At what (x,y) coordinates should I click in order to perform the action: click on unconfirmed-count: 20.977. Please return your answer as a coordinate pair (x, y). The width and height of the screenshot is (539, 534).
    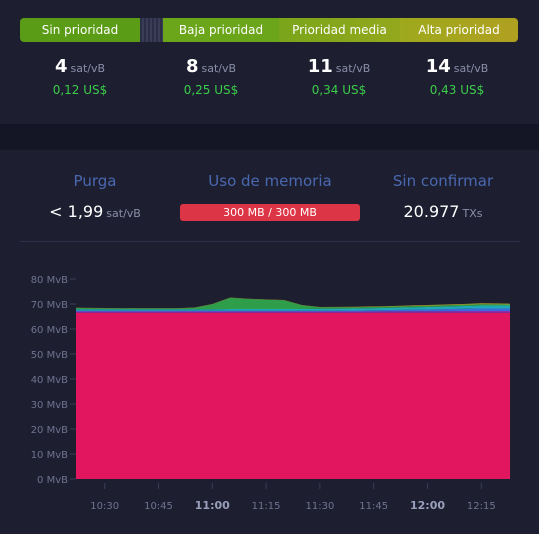
    Looking at the image, I should click on (431, 211).